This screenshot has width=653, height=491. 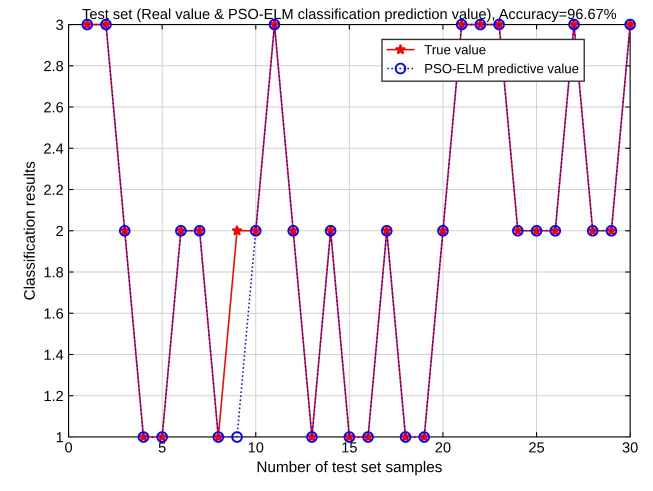 What do you see at coordinates (349, 447) in the screenshot?
I see `x-tick-label: 15` at bounding box center [349, 447].